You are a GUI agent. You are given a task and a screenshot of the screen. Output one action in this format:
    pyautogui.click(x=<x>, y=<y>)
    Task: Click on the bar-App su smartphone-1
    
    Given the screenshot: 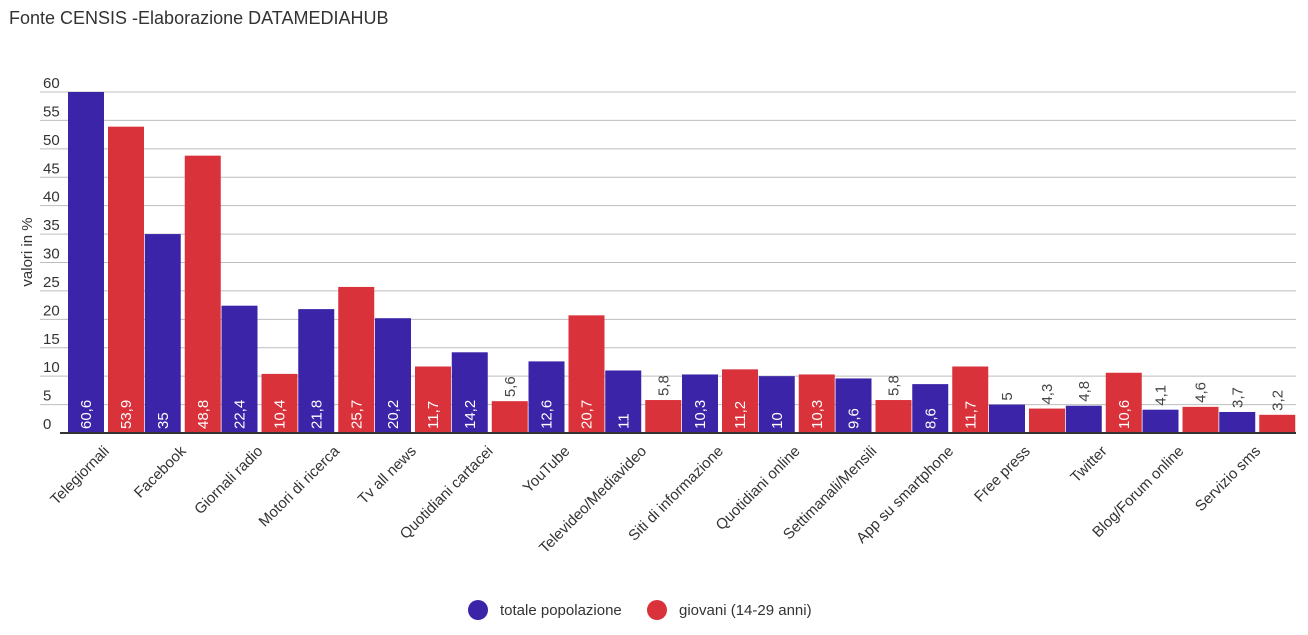 What is the action you would take?
    pyautogui.click(x=970, y=399)
    